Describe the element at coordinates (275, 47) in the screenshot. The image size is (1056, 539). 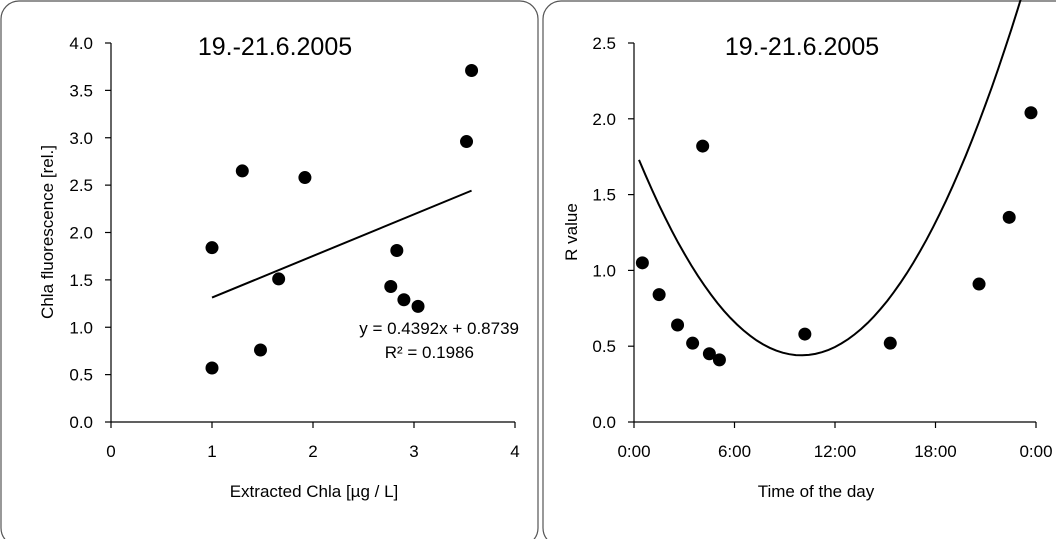
I see `left-chart-title: 19.-21.6.2005` at that location.